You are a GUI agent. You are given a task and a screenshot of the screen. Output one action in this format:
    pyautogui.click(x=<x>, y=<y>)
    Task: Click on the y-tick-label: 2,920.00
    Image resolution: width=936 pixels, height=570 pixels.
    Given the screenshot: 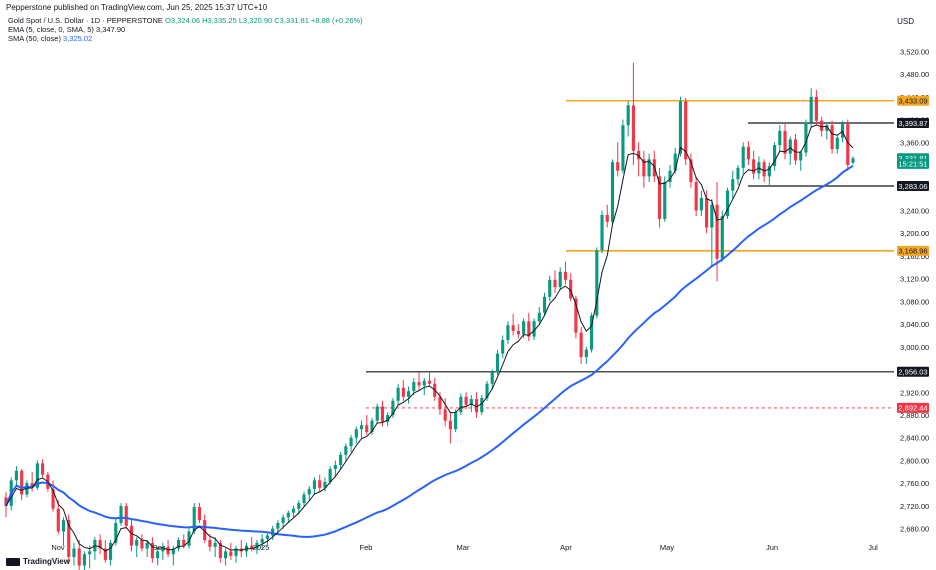 What is the action you would take?
    pyautogui.click(x=914, y=392)
    